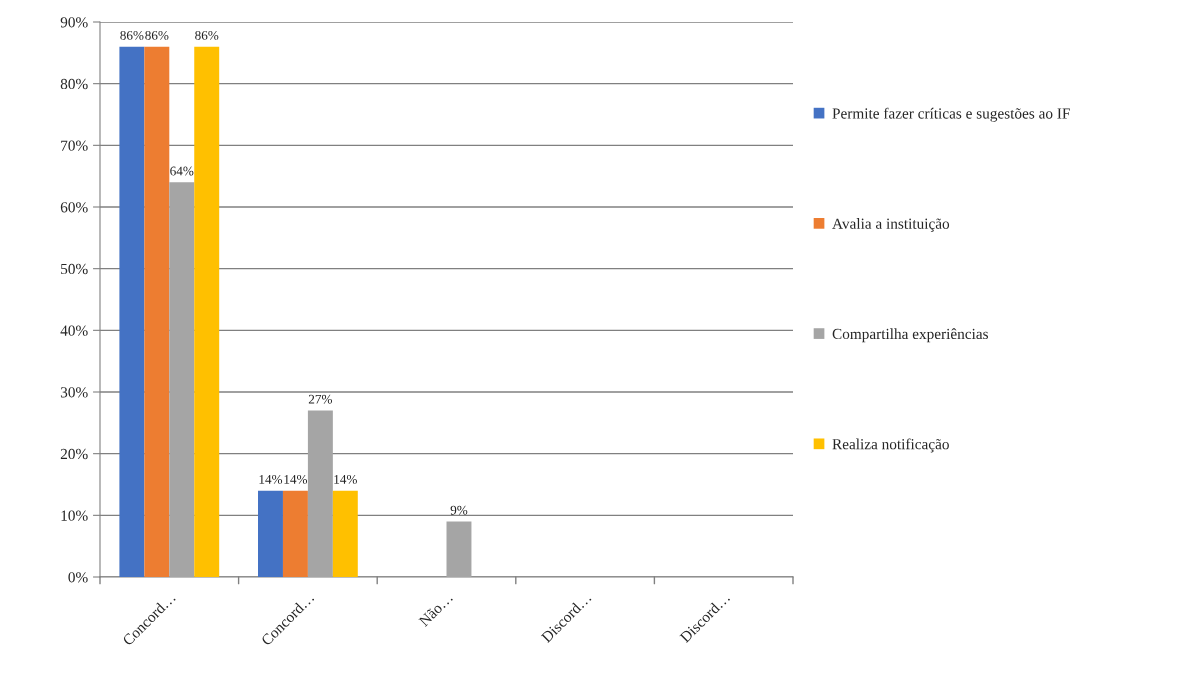 The image size is (1184, 677). I want to click on data-label: 27%, so click(320, 399).